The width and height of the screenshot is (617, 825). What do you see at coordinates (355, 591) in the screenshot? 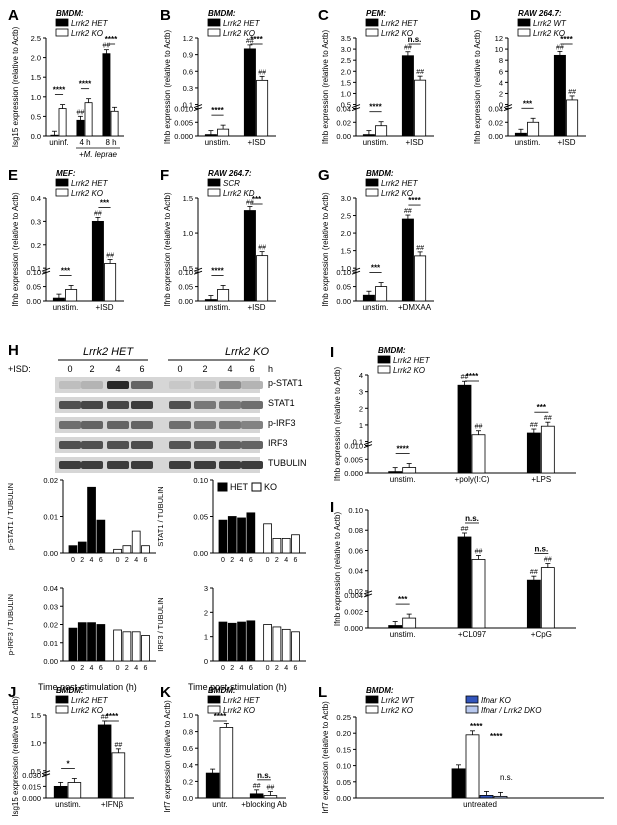
I see `y-tick-label: 0.02` at bounding box center [355, 591].